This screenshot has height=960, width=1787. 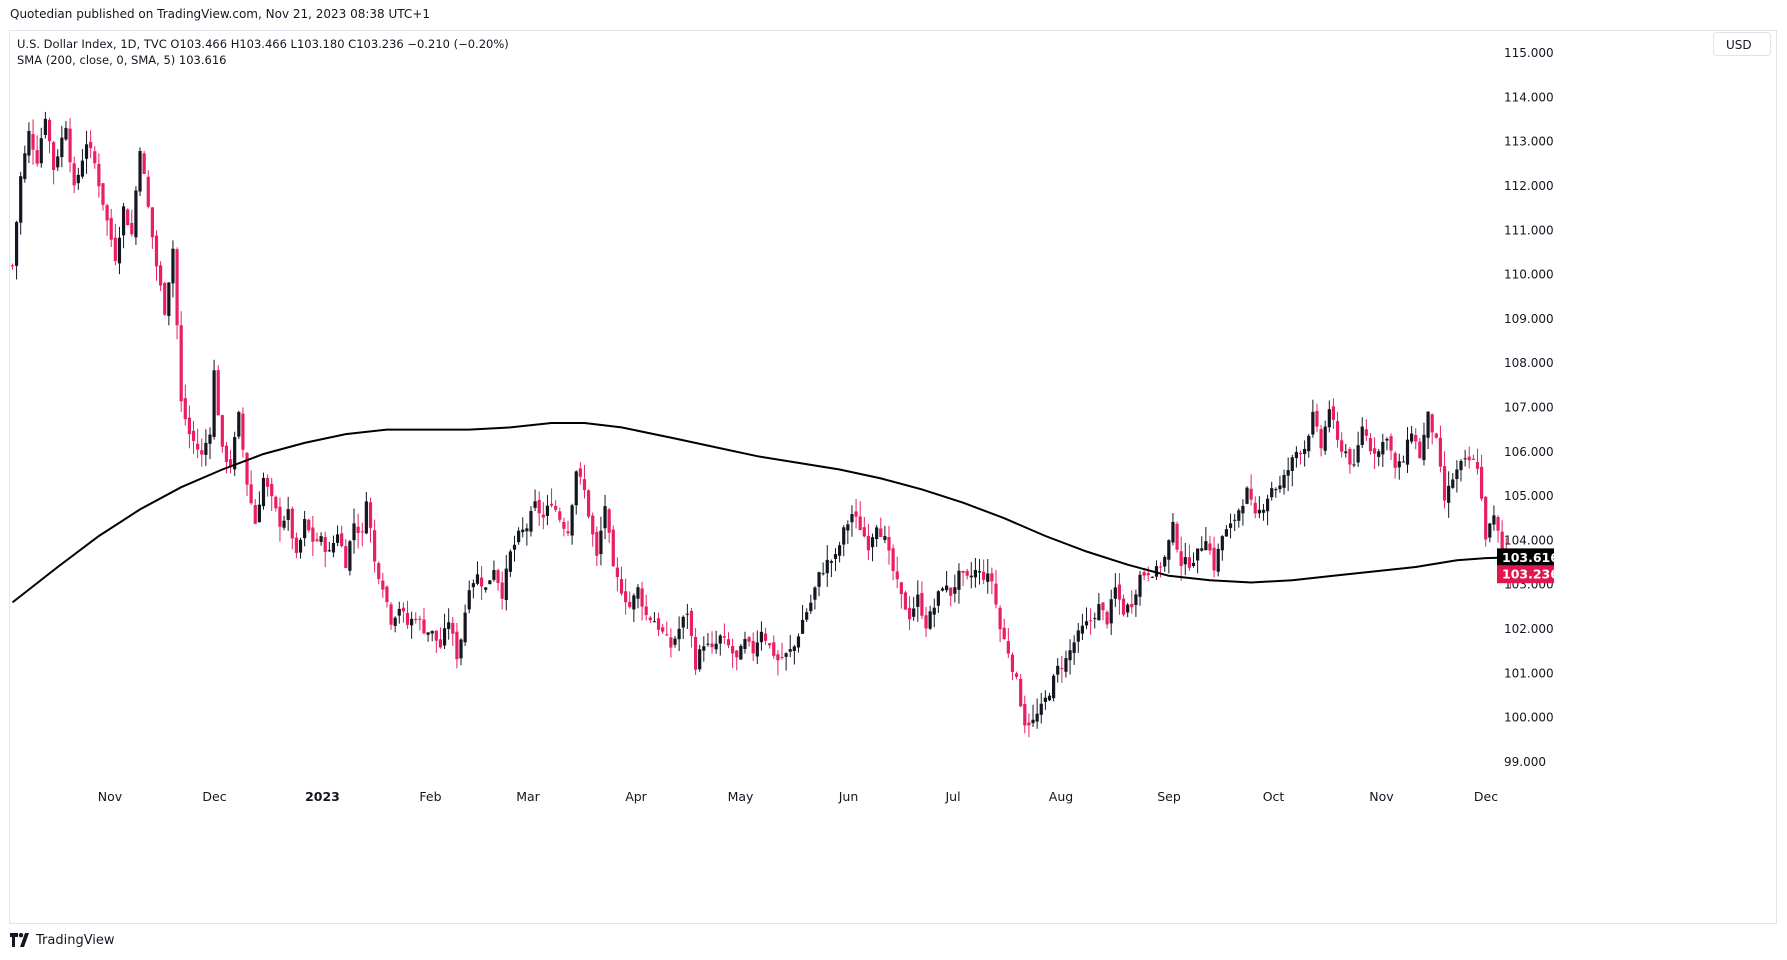 What do you see at coordinates (122, 60) in the screenshot?
I see `legend-sma-line: SMA (200, close, 0, SMA, 5) 103.616` at bounding box center [122, 60].